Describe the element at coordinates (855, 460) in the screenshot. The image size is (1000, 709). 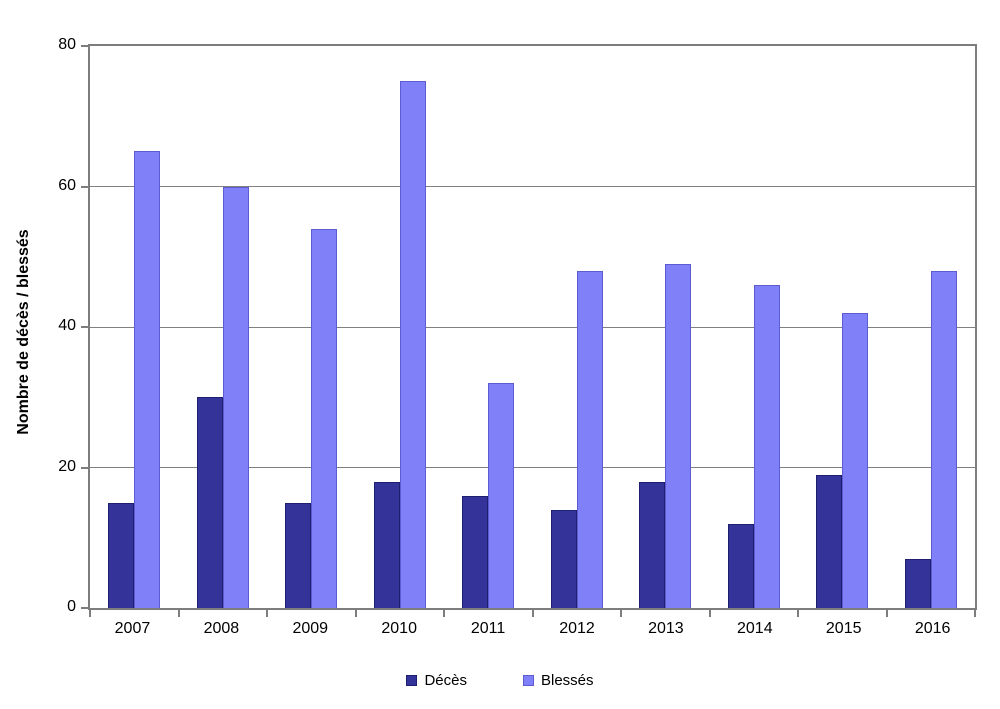
I see `bar-blesses-2015` at that location.